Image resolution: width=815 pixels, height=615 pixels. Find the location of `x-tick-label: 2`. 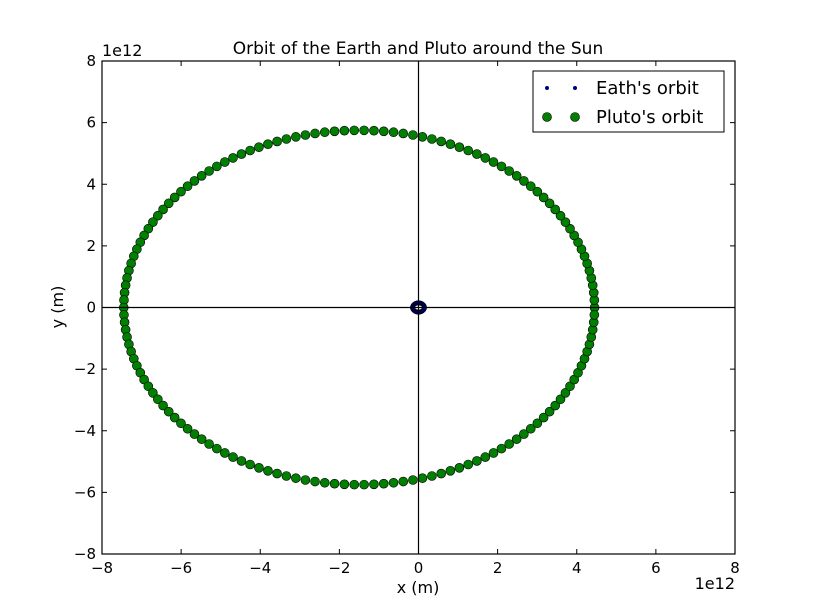

x-tick-label: 2 is located at coordinates (498, 568).